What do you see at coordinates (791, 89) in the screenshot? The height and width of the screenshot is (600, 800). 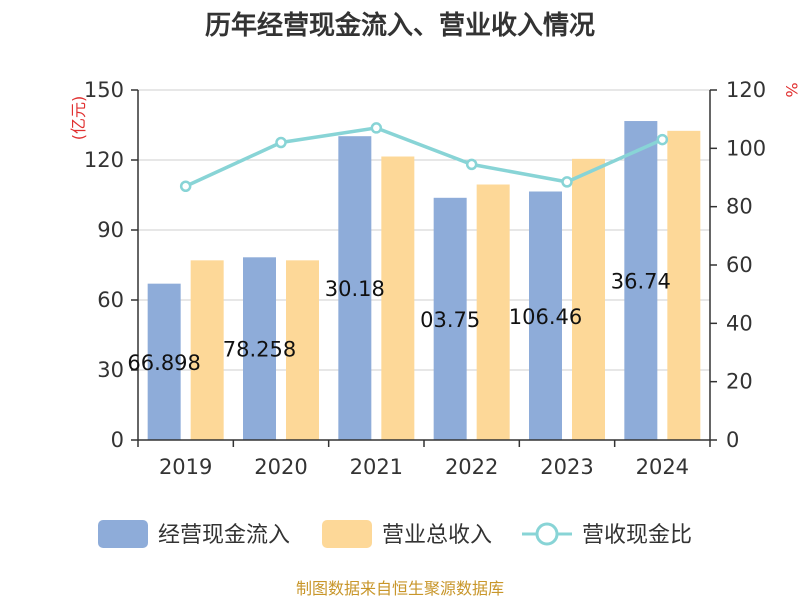 I see `y-right-unit: %` at bounding box center [791, 89].